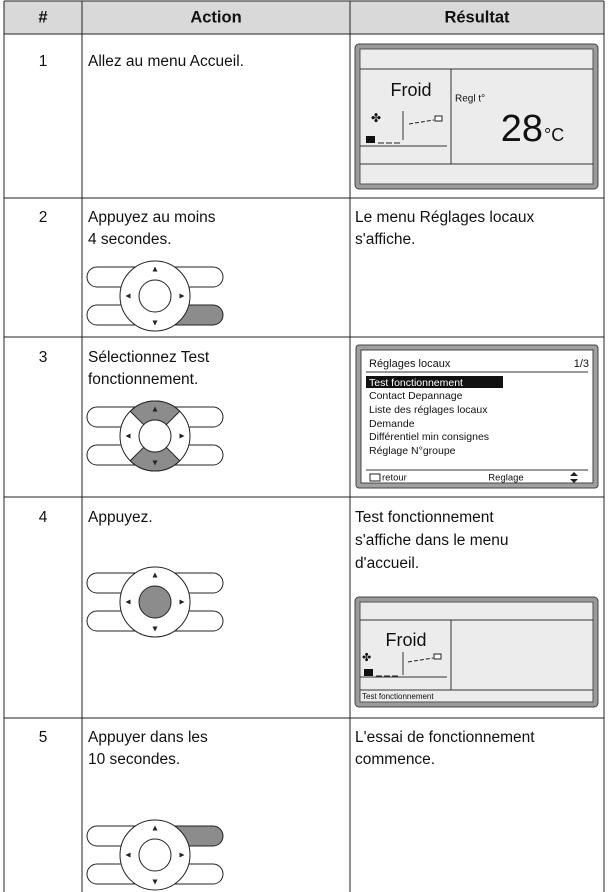 Image resolution: width=608 pixels, height=892 pixels. What do you see at coordinates (43, 61) in the screenshot?
I see `row-number: 1` at bounding box center [43, 61].